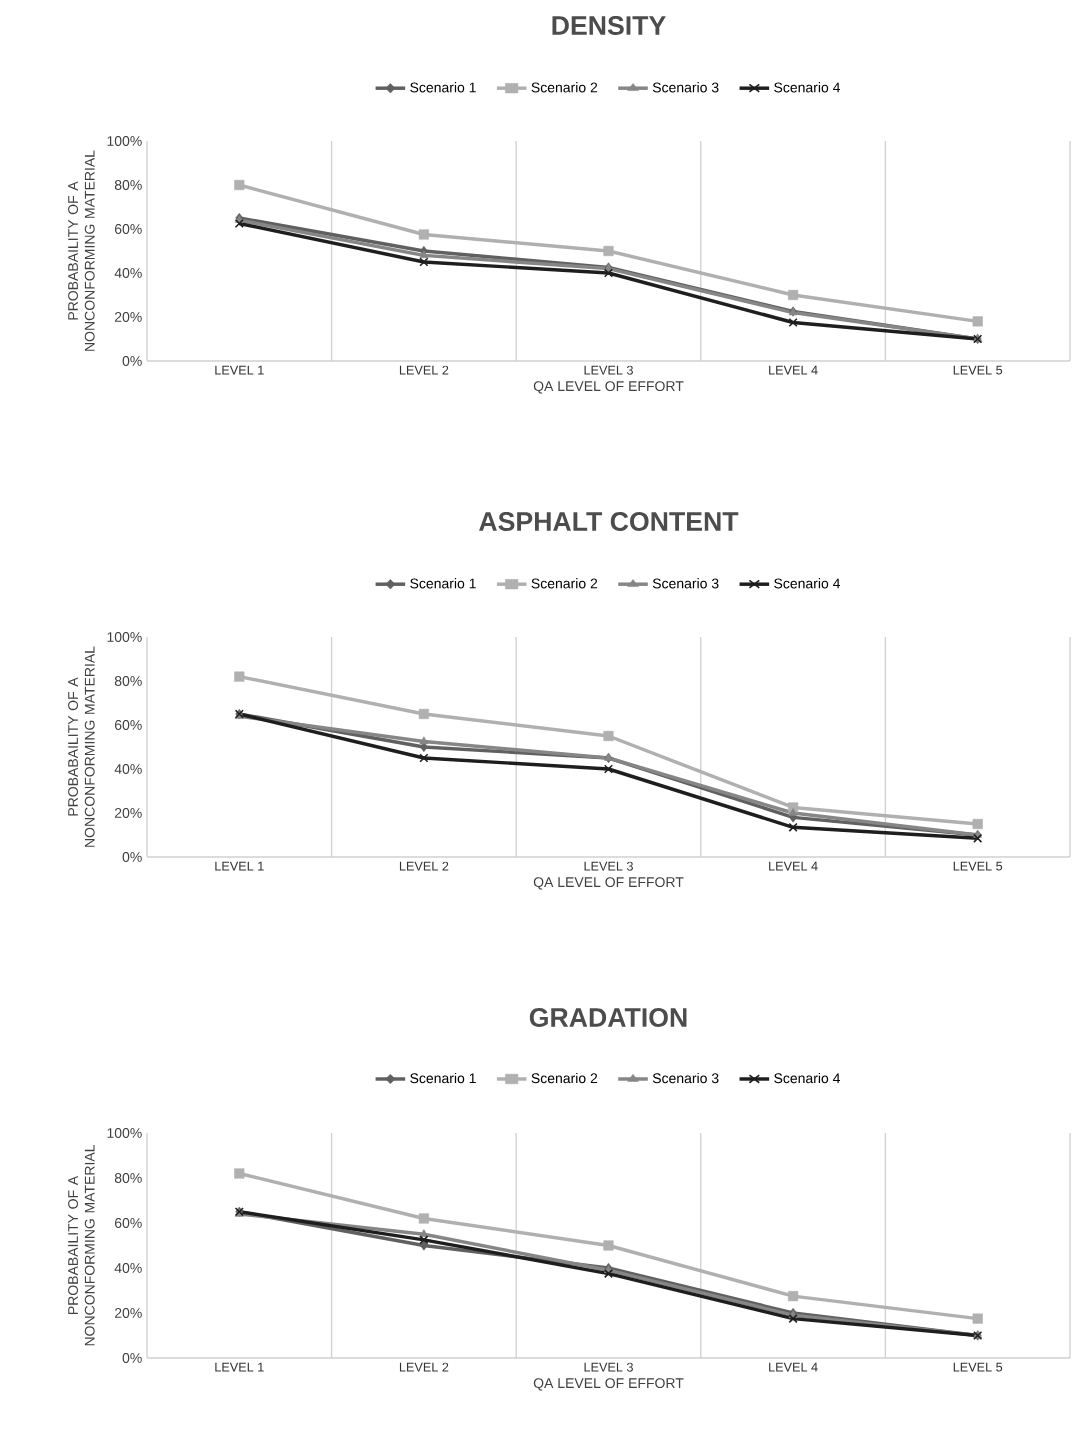  What do you see at coordinates (609, 25) in the screenshot?
I see `chart-title: DENSITY` at bounding box center [609, 25].